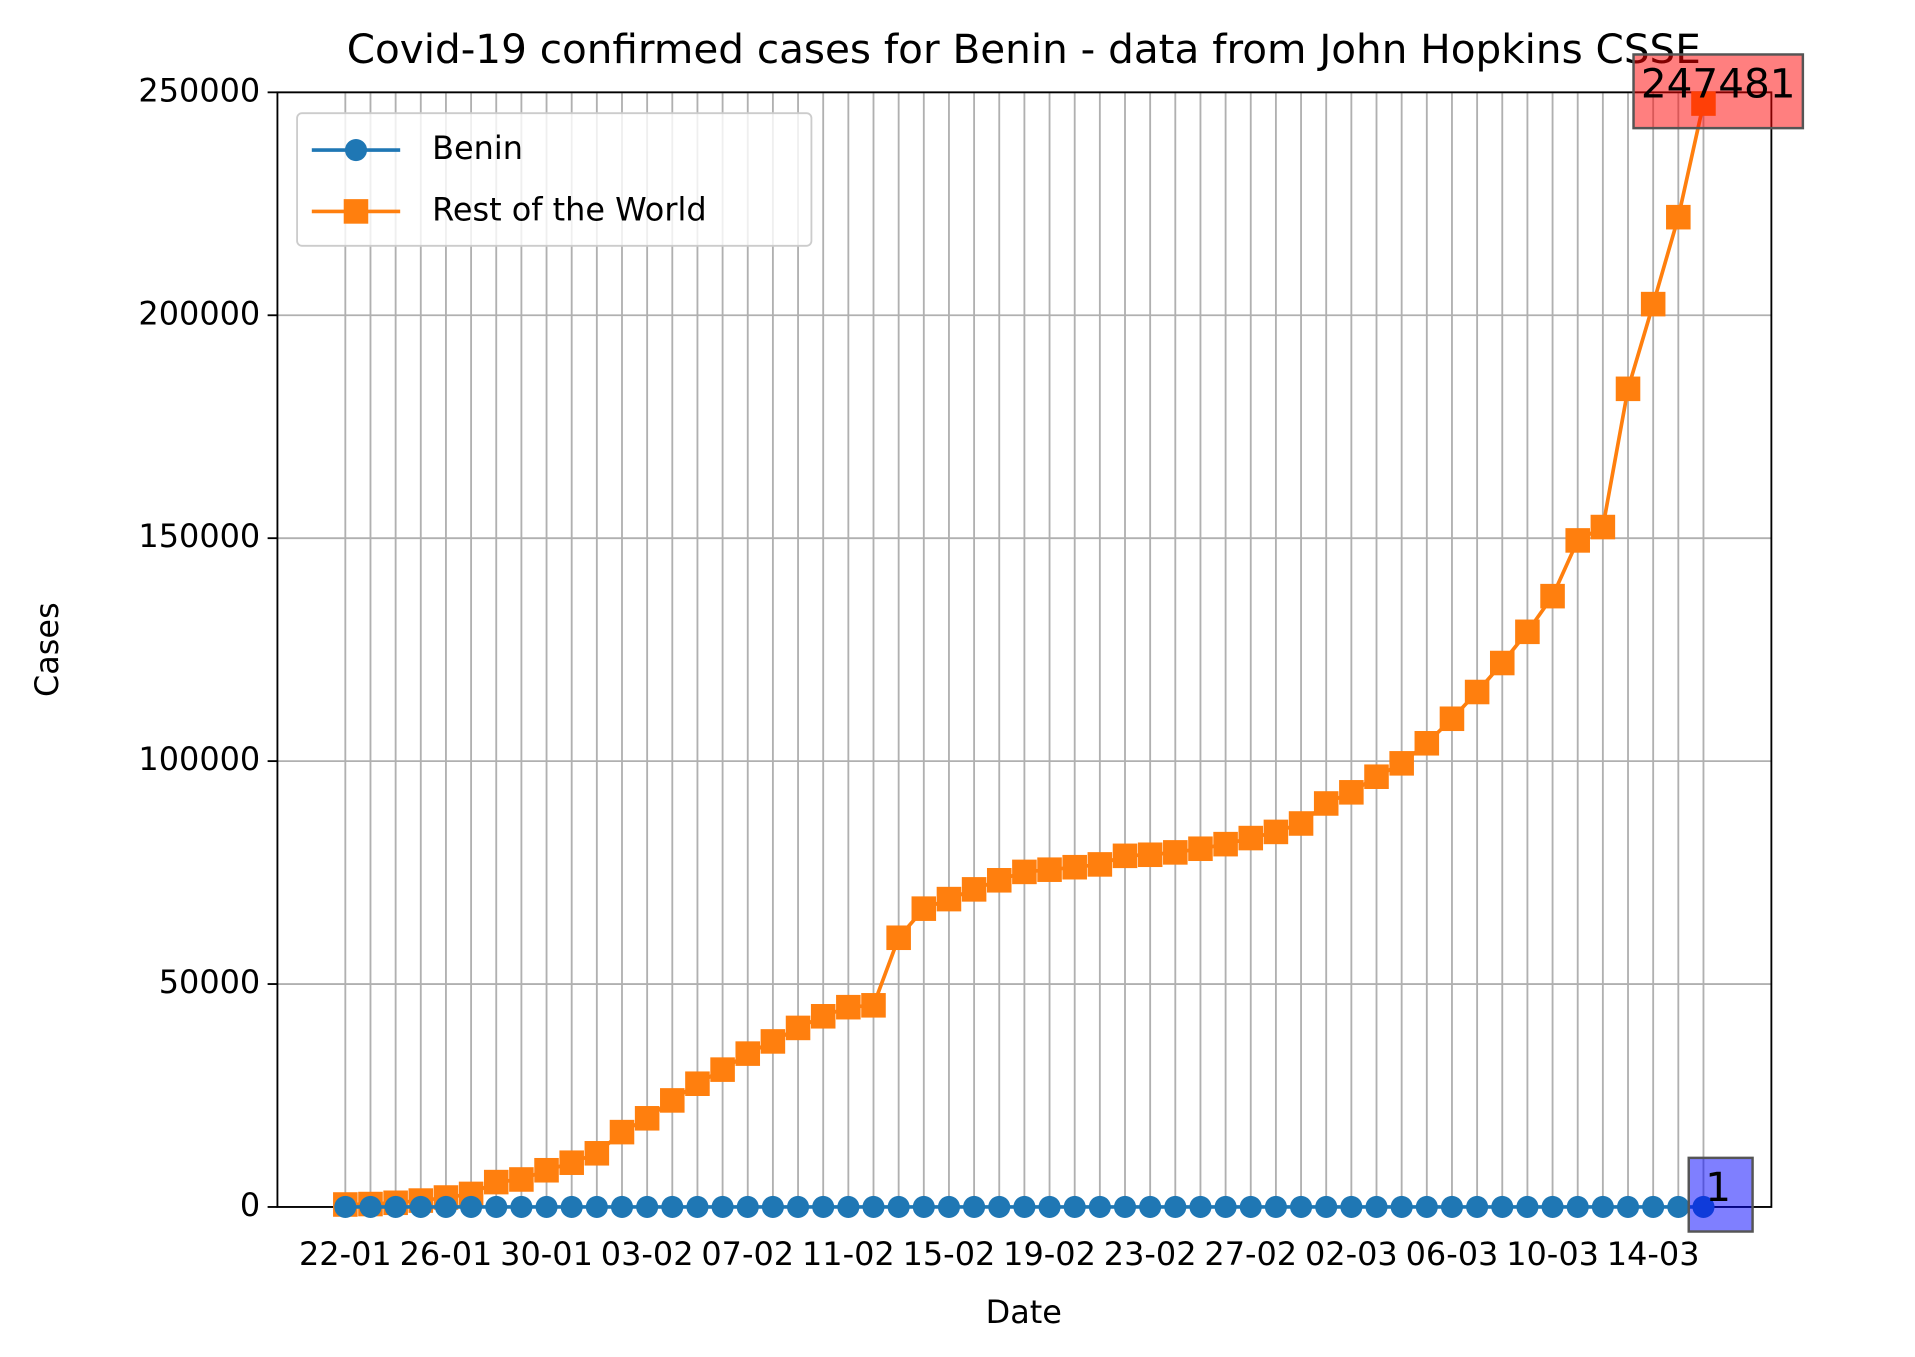 The width and height of the screenshot is (1915, 1357). I want to click on legend-label: Benin, so click(477, 148).